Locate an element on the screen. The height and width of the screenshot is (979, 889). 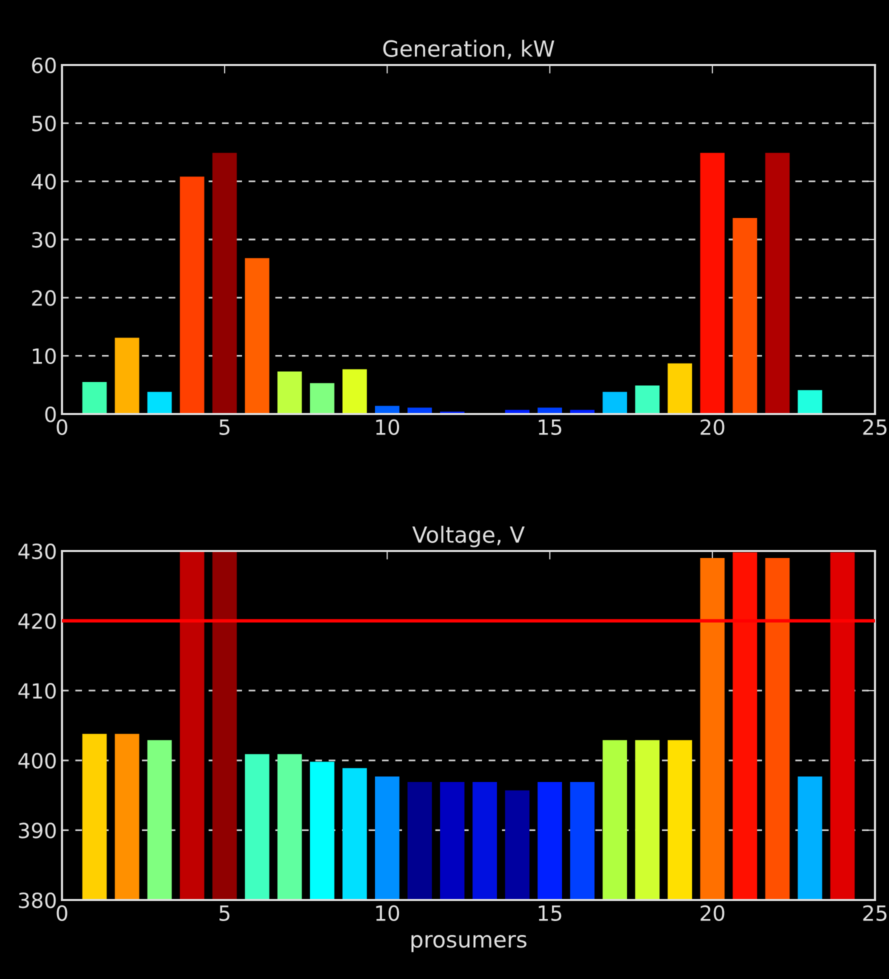
y-tick-label: 400 is located at coordinates (37, 760).